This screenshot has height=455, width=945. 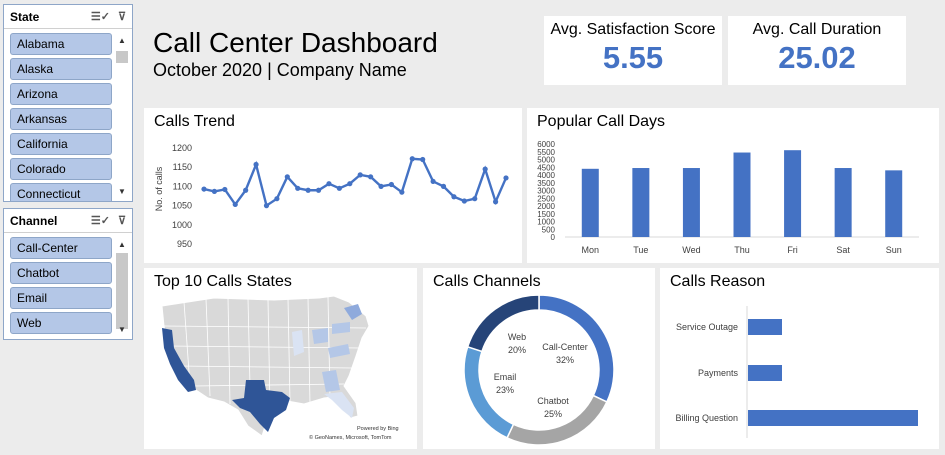 I want to click on state-new-york, so click(x=353, y=312).